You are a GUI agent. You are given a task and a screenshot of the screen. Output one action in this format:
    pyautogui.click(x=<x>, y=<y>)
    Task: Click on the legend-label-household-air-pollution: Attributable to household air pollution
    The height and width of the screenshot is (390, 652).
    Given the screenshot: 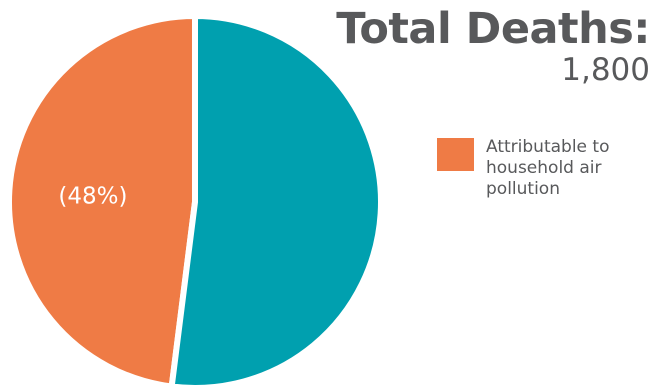 What is the action you would take?
    pyautogui.click(x=548, y=168)
    